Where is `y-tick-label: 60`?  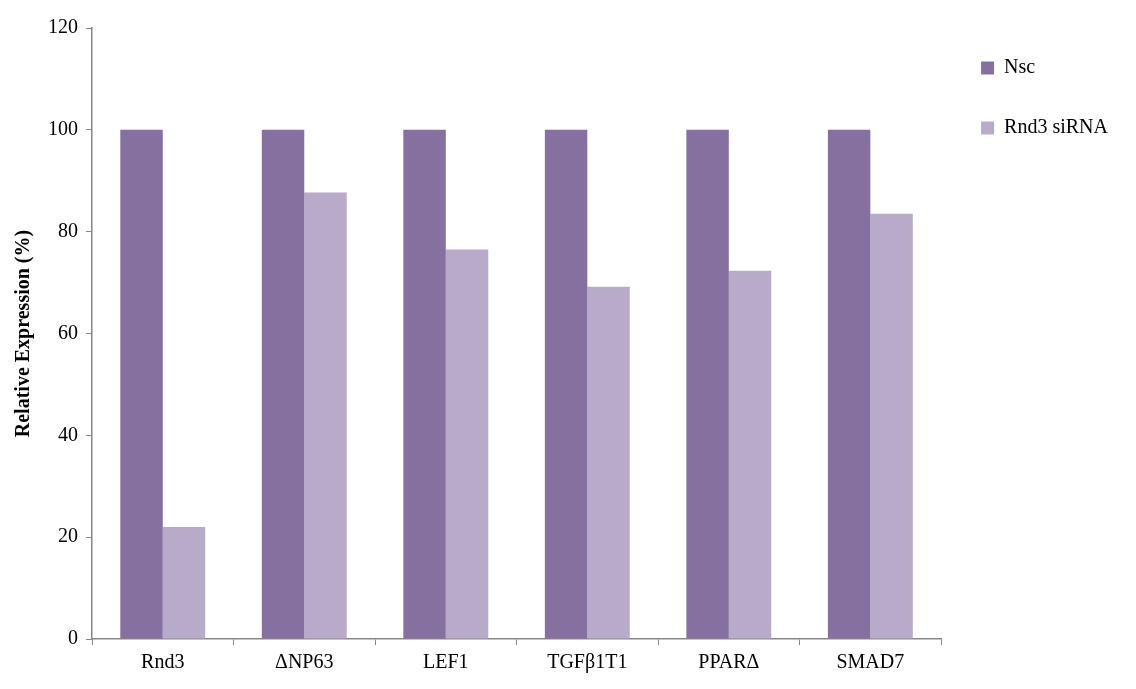 y-tick-label: 60 is located at coordinates (68, 331).